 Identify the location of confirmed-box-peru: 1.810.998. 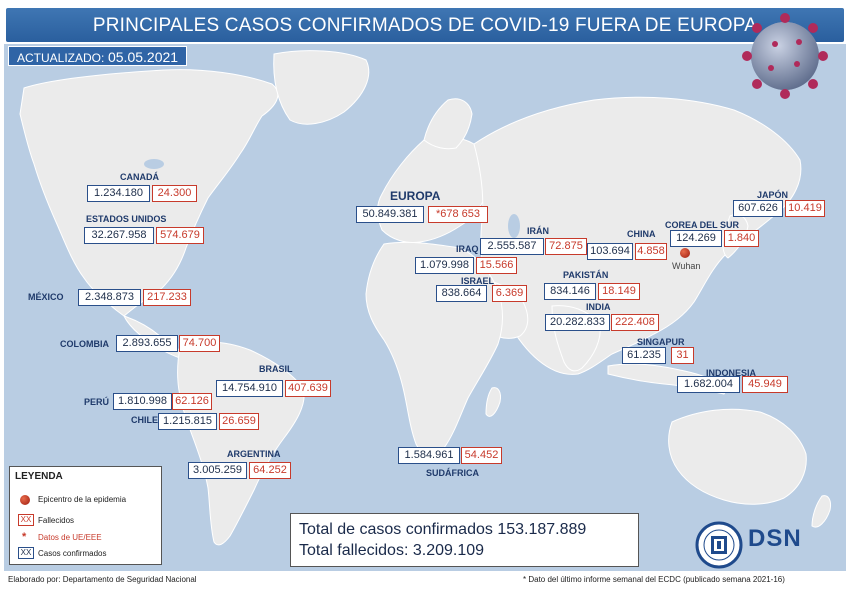
(142, 401).